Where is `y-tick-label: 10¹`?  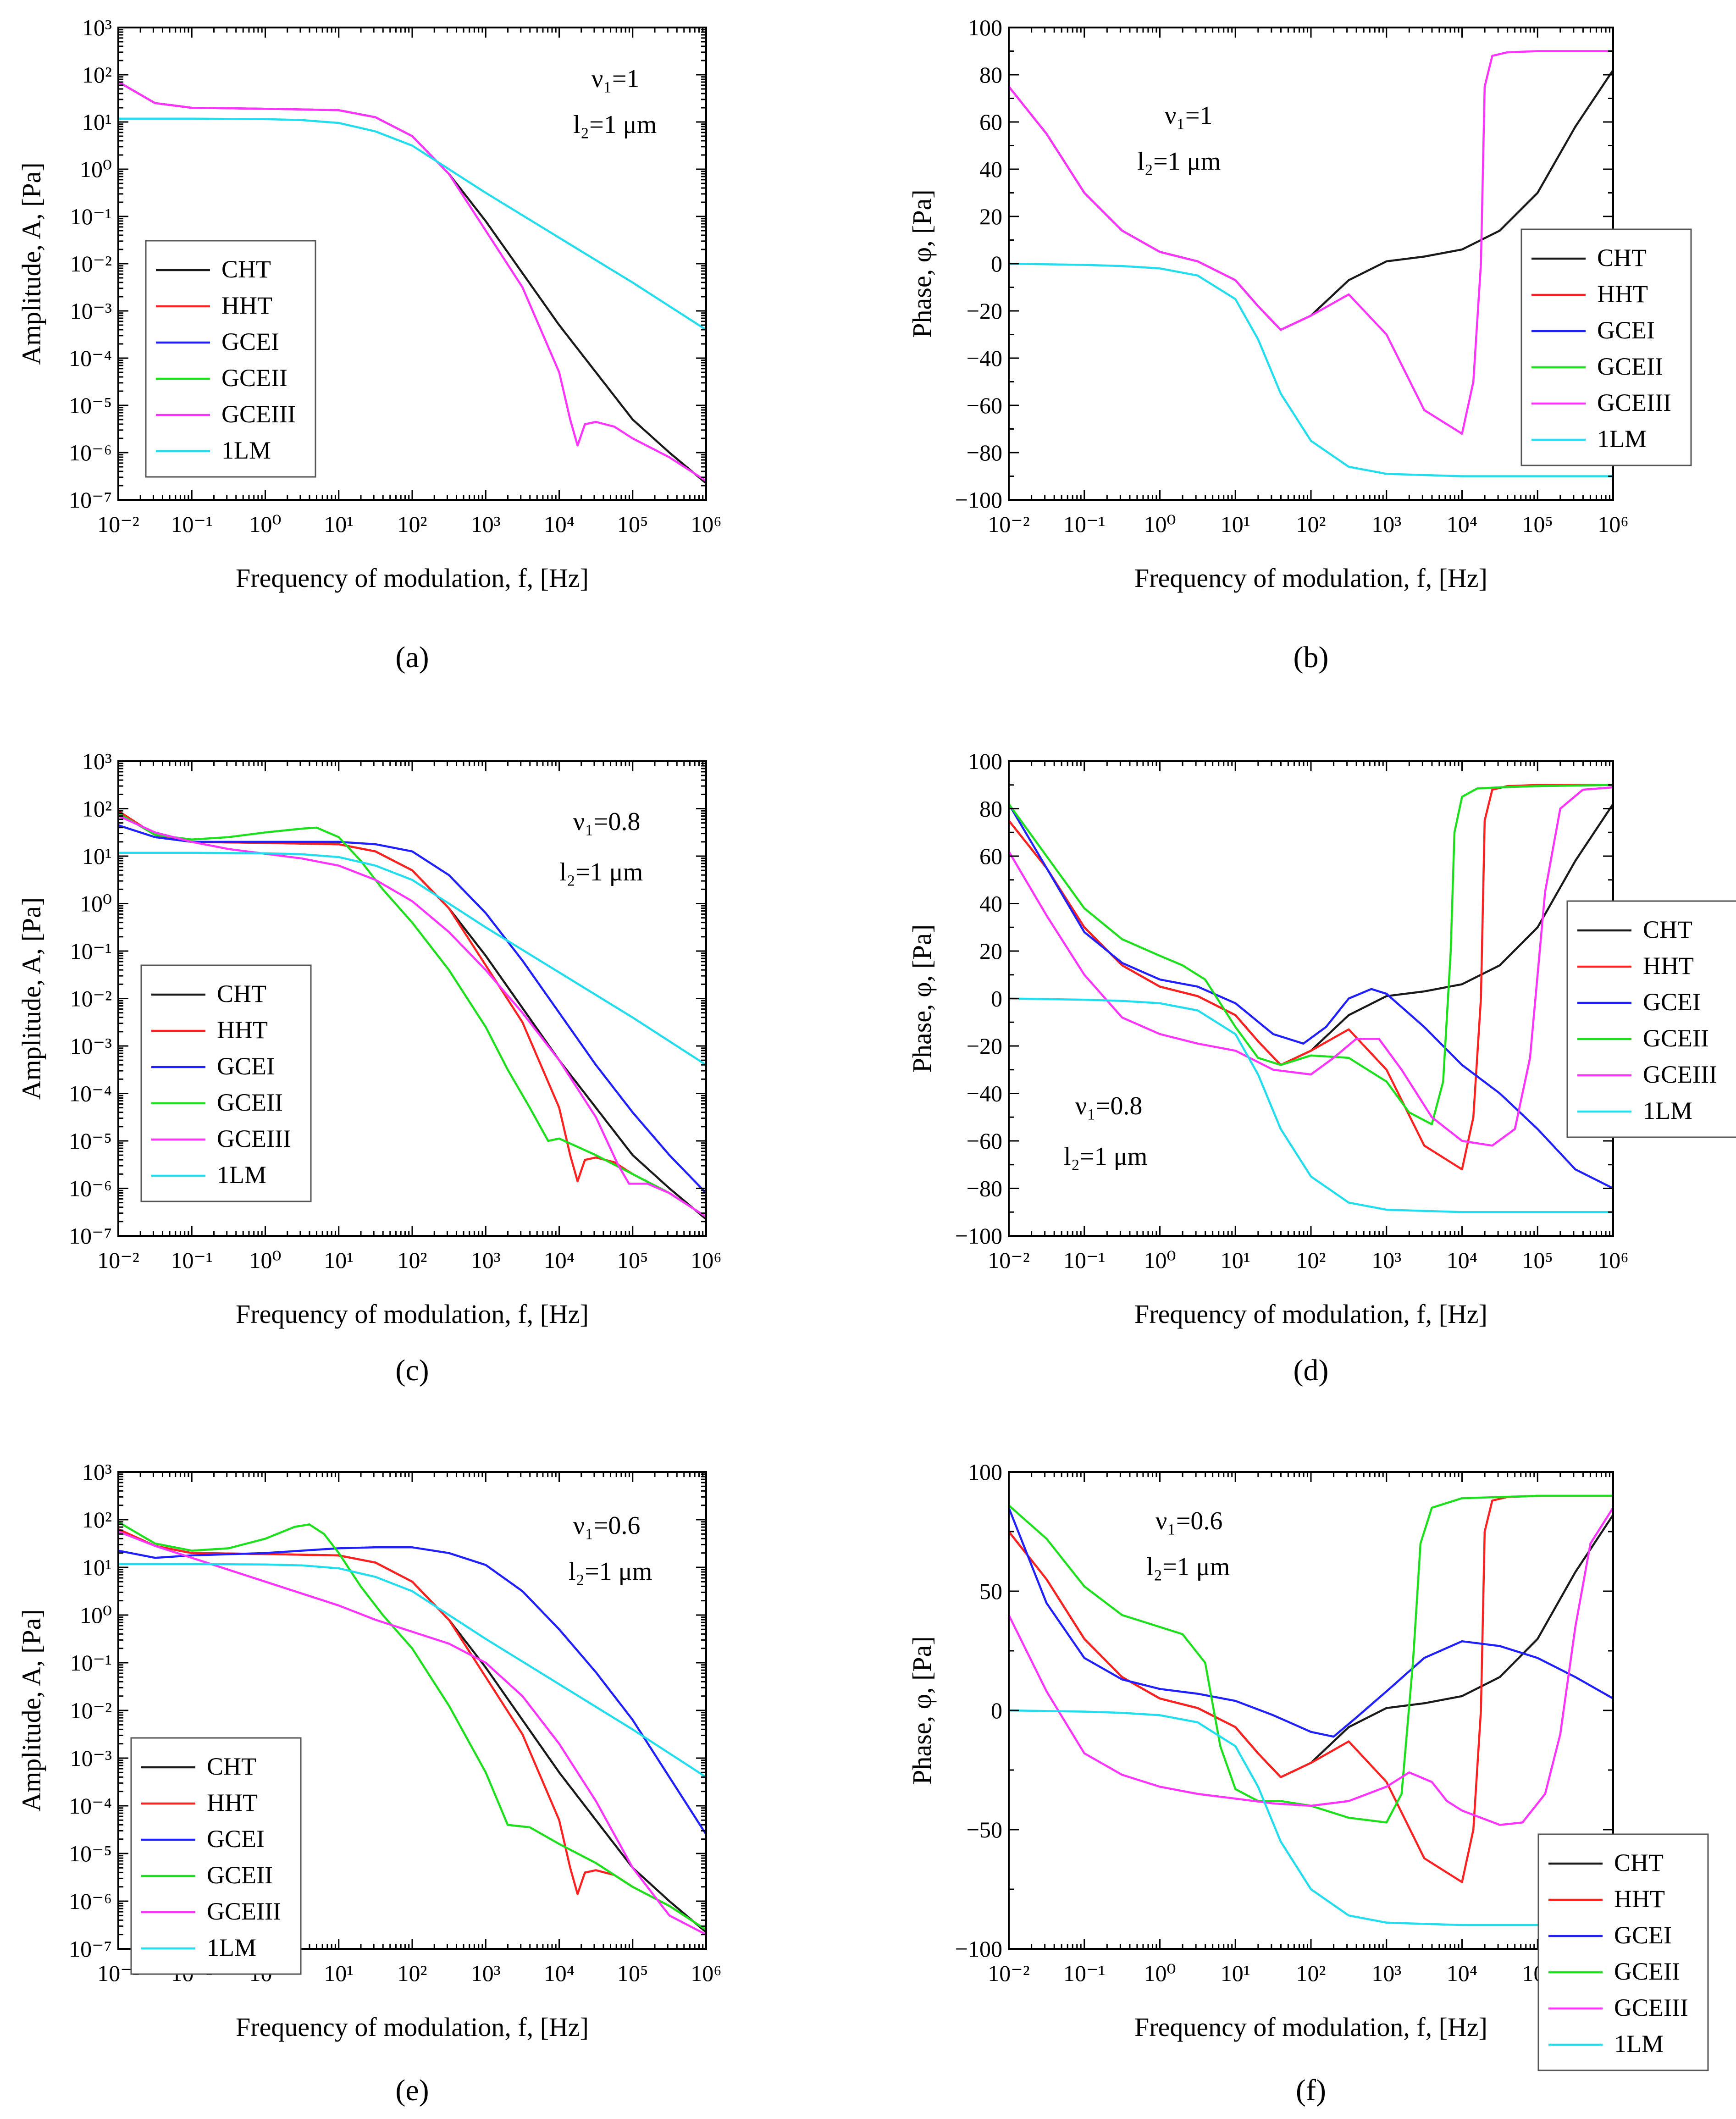 y-tick-label: 10¹ is located at coordinates (97, 856).